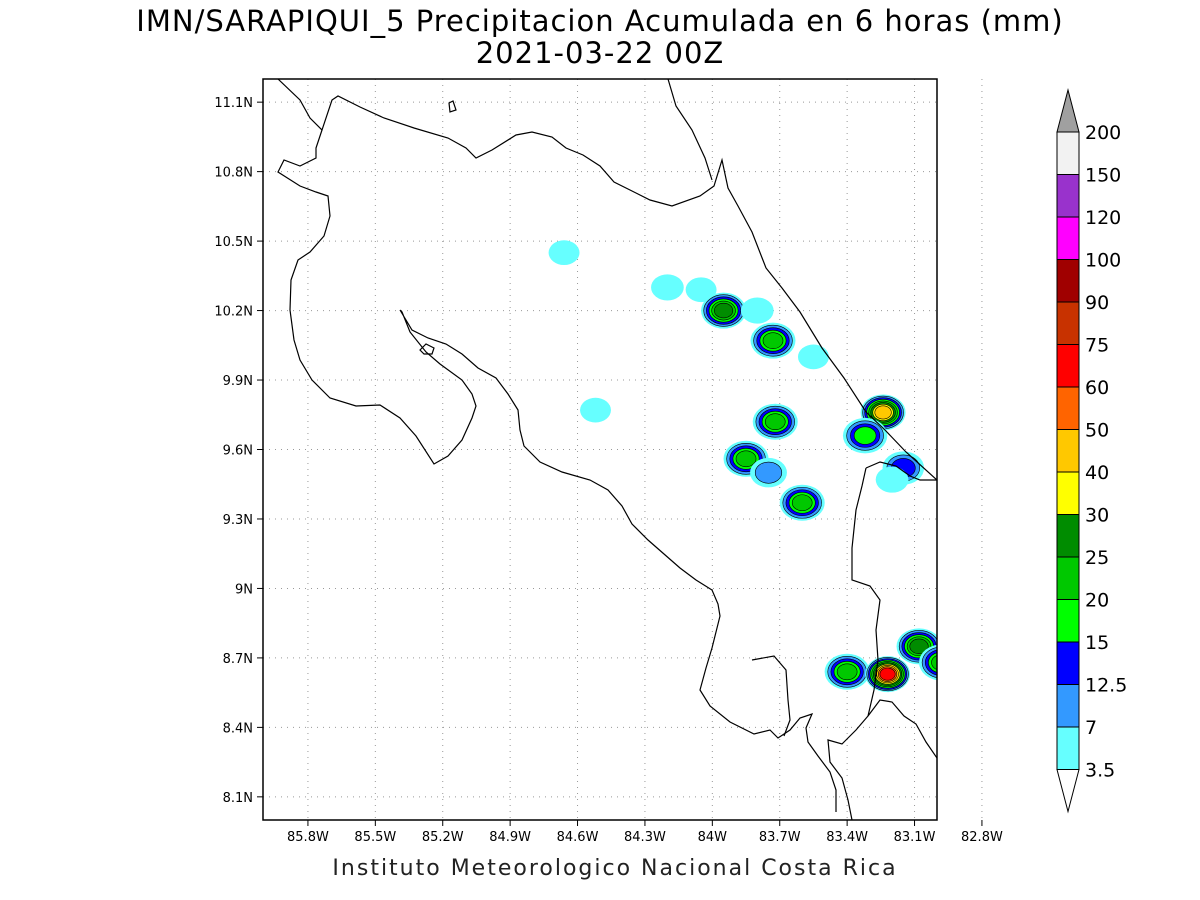 The width and height of the screenshot is (1200, 900). I want to click on y-tick-label: 9.9N, so click(238, 381).